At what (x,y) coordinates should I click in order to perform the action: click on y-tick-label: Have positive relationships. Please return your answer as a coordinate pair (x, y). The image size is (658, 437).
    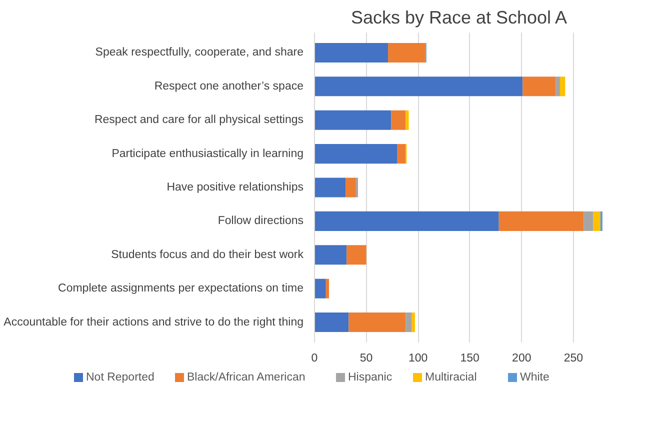
    Looking at the image, I should click on (235, 188).